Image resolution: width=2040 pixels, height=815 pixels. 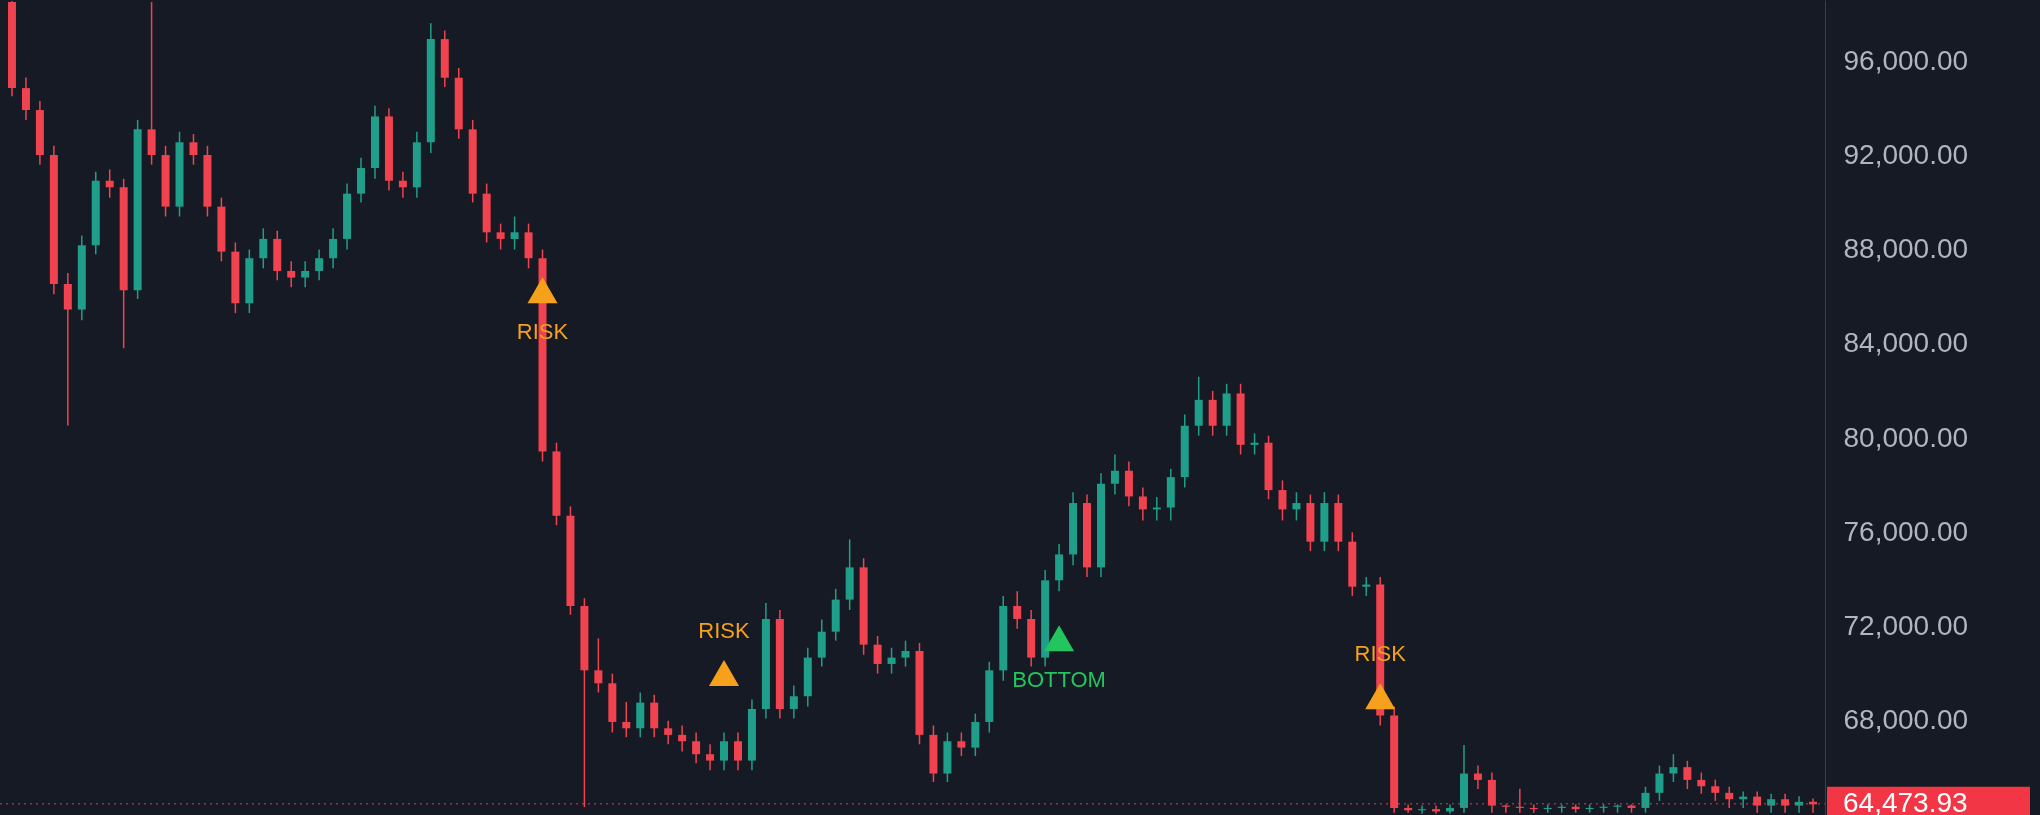 What do you see at coordinates (1906, 720) in the screenshot?
I see `y-tick-label: 68,000.00` at bounding box center [1906, 720].